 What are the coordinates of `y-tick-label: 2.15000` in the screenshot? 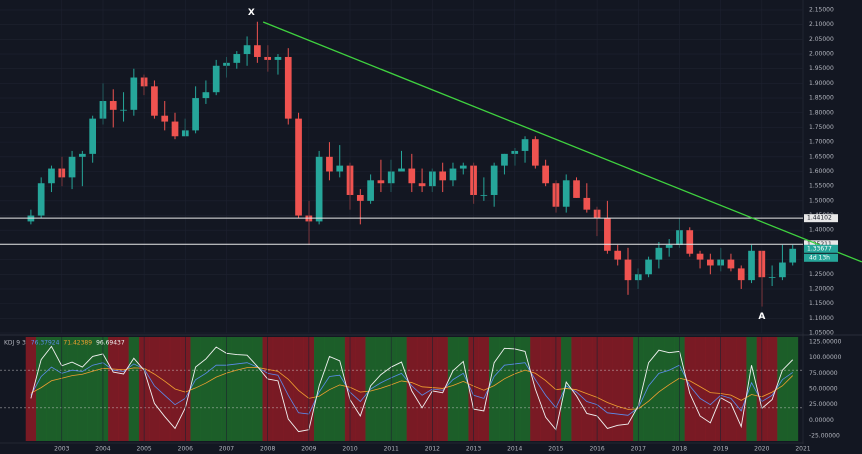 It's located at (821, 9).